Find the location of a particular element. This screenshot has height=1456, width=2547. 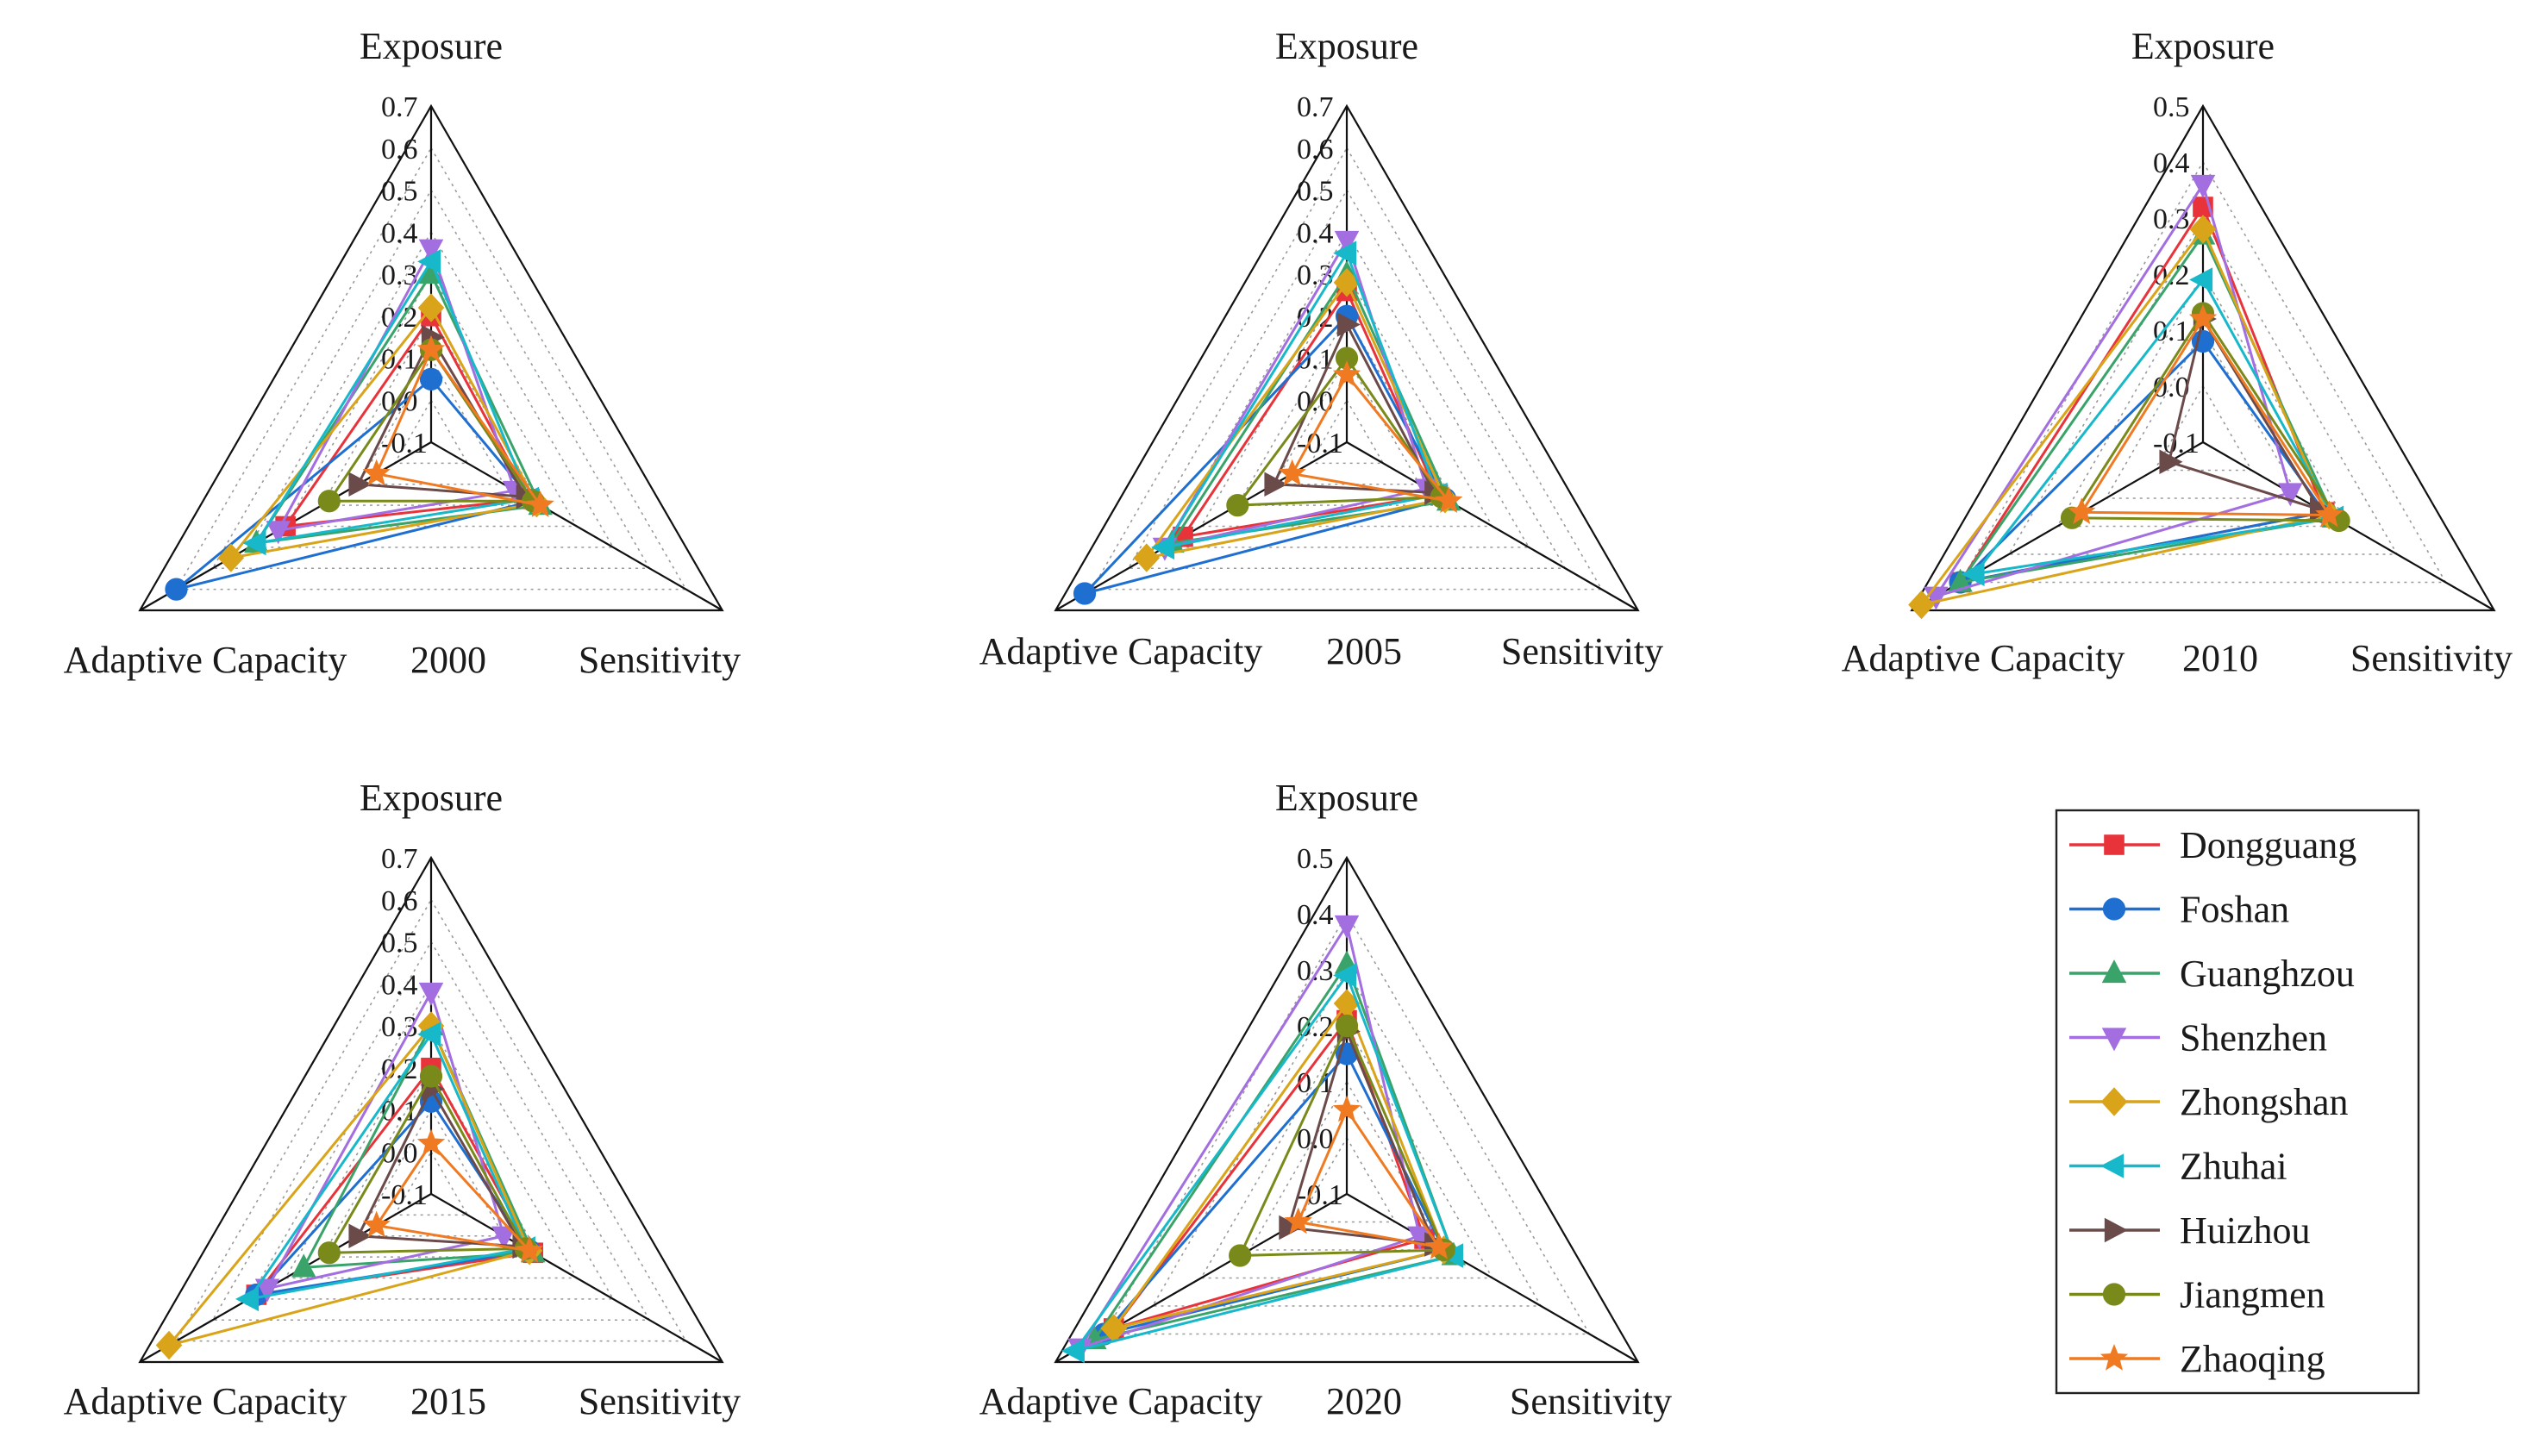

legend-label: Zhongshan is located at coordinates (2265, 1102).